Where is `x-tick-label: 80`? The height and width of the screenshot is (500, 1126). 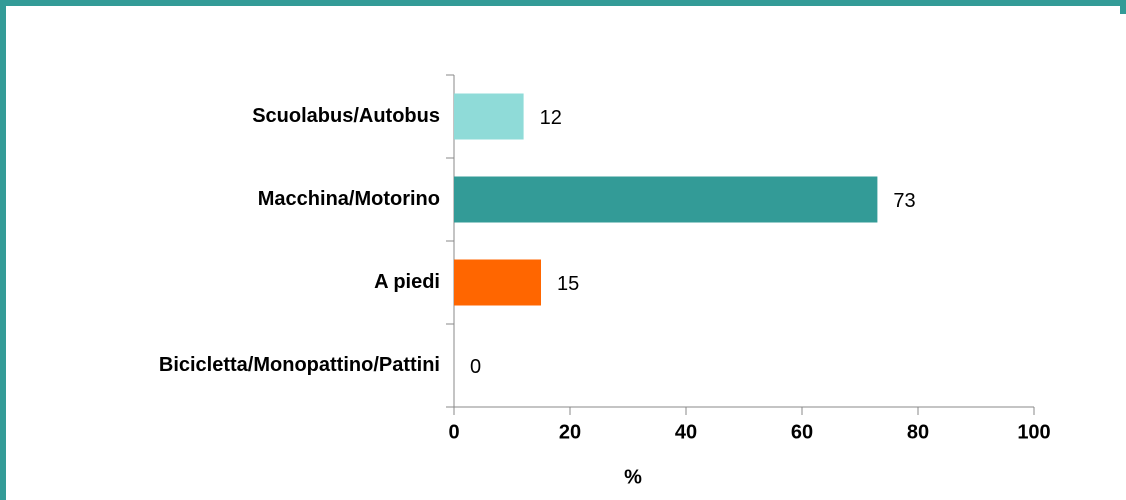
x-tick-label: 80 is located at coordinates (918, 432).